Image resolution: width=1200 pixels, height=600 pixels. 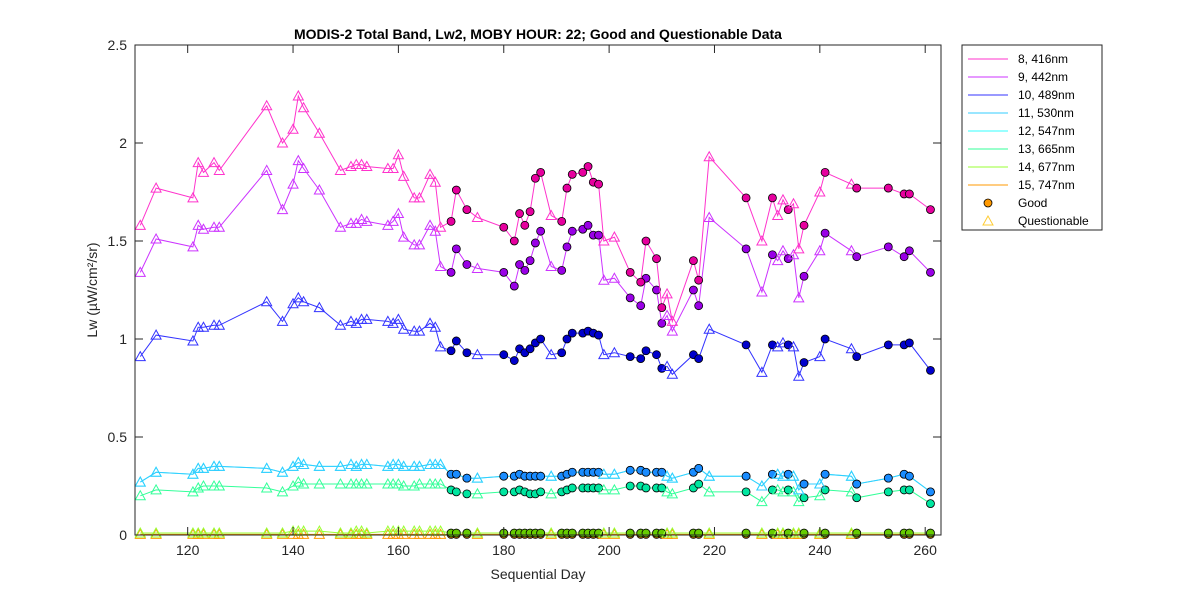 I want to click on y-axis-label: Lw (µW/cm²/sr), so click(x=92, y=289).